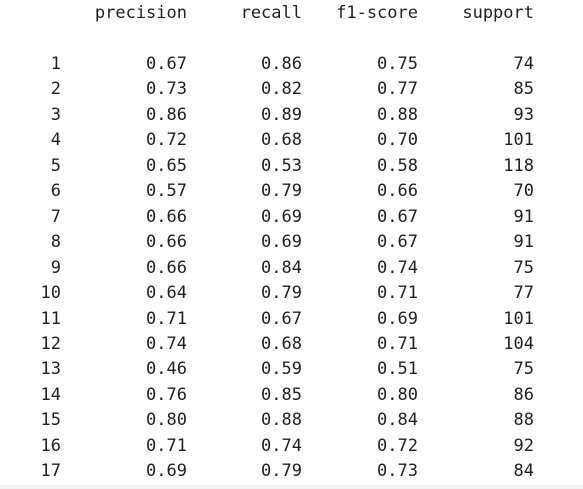  I want to click on table-row: 16 0.71 0.74 0.72 92, so click(291, 447).